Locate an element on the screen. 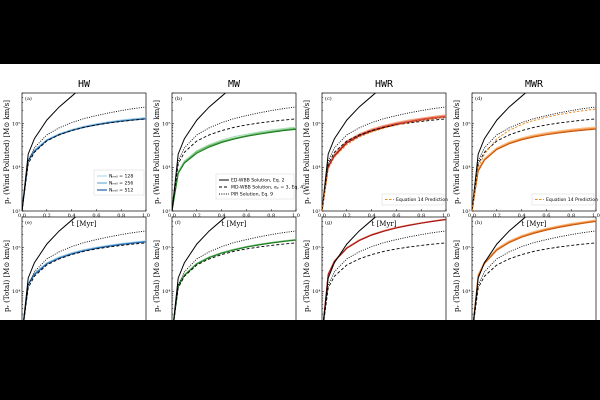  column-title-hw: HW is located at coordinates (84, 84).